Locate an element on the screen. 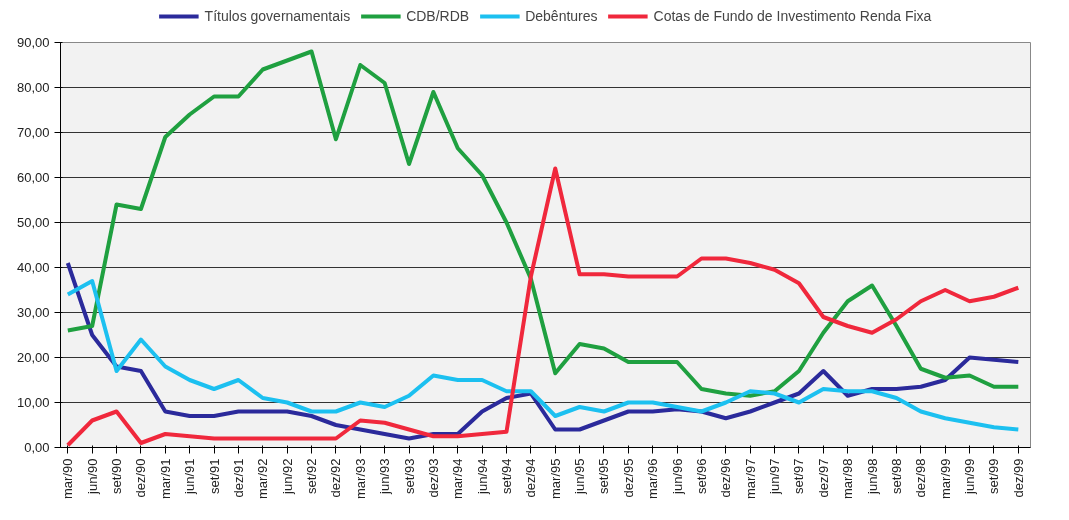 The height and width of the screenshot is (520, 1069). x-tick-label: jun/99 is located at coordinates (970, 476).